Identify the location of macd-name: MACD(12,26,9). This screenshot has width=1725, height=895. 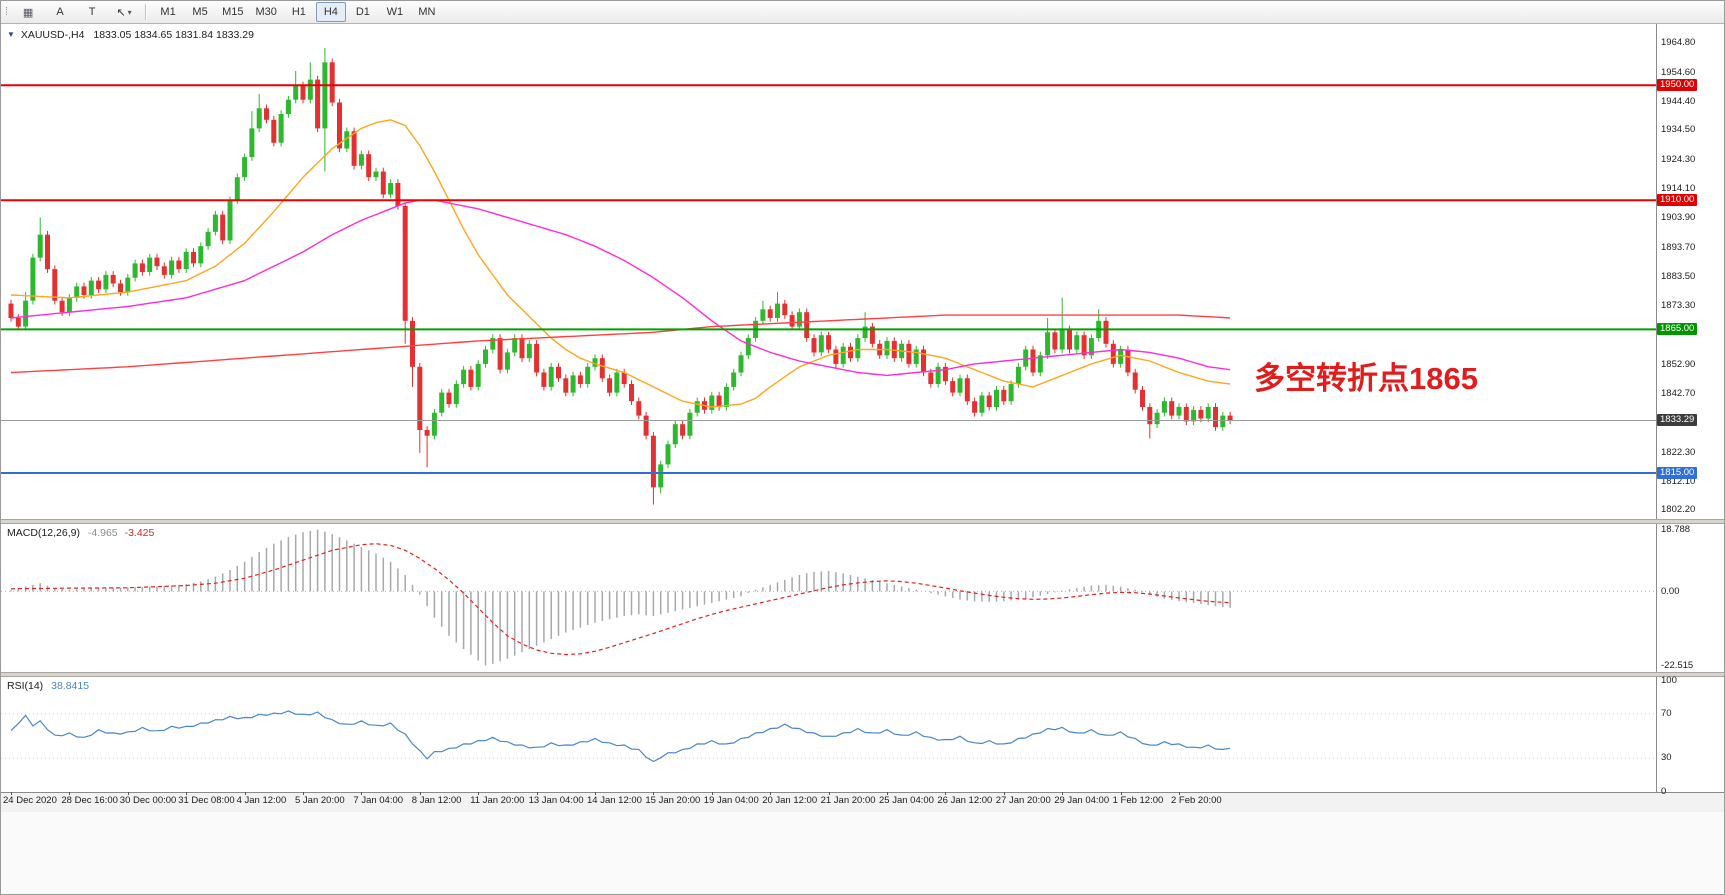
(43, 533).